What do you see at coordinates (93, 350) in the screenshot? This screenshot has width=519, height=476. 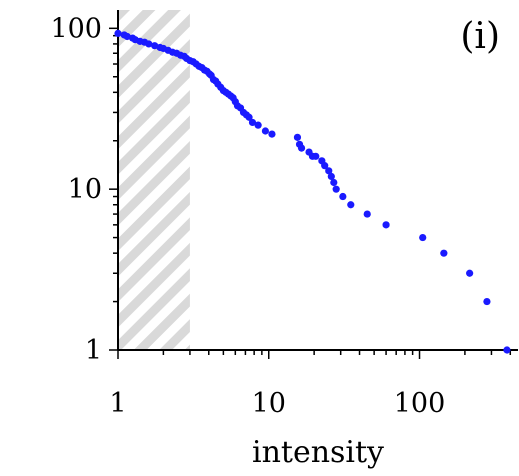 I see `y-tick-label: 1` at bounding box center [93, 350].